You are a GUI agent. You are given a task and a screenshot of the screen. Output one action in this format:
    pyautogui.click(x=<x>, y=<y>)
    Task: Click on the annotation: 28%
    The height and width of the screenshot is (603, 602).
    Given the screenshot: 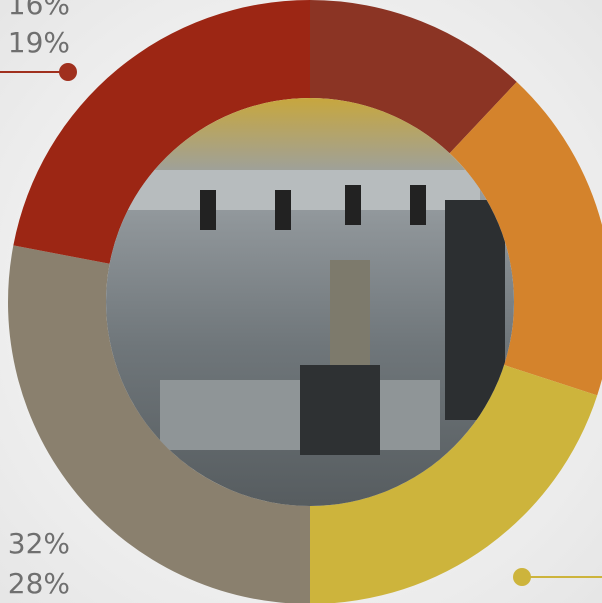 What is the action you would take?
    pyautogui.click(x=39, y=583)
    